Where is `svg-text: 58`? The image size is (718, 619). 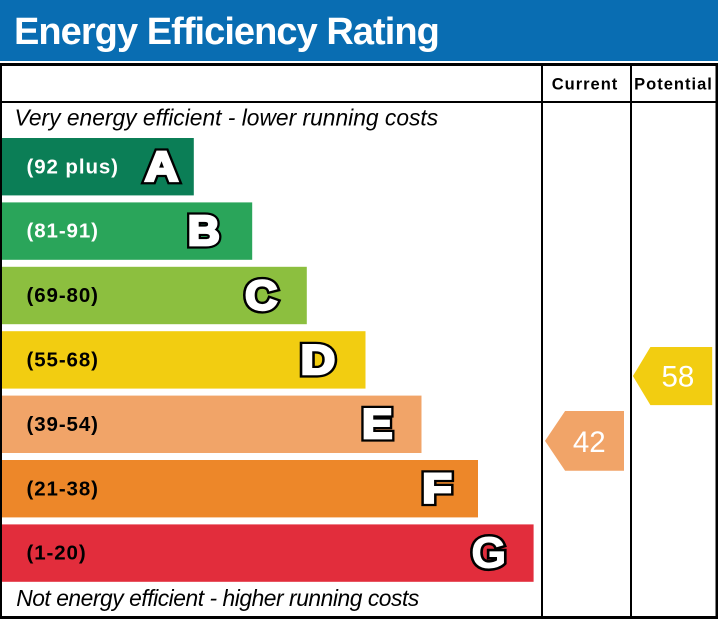
svg-text: 58 is located at coordinates (677, 376).